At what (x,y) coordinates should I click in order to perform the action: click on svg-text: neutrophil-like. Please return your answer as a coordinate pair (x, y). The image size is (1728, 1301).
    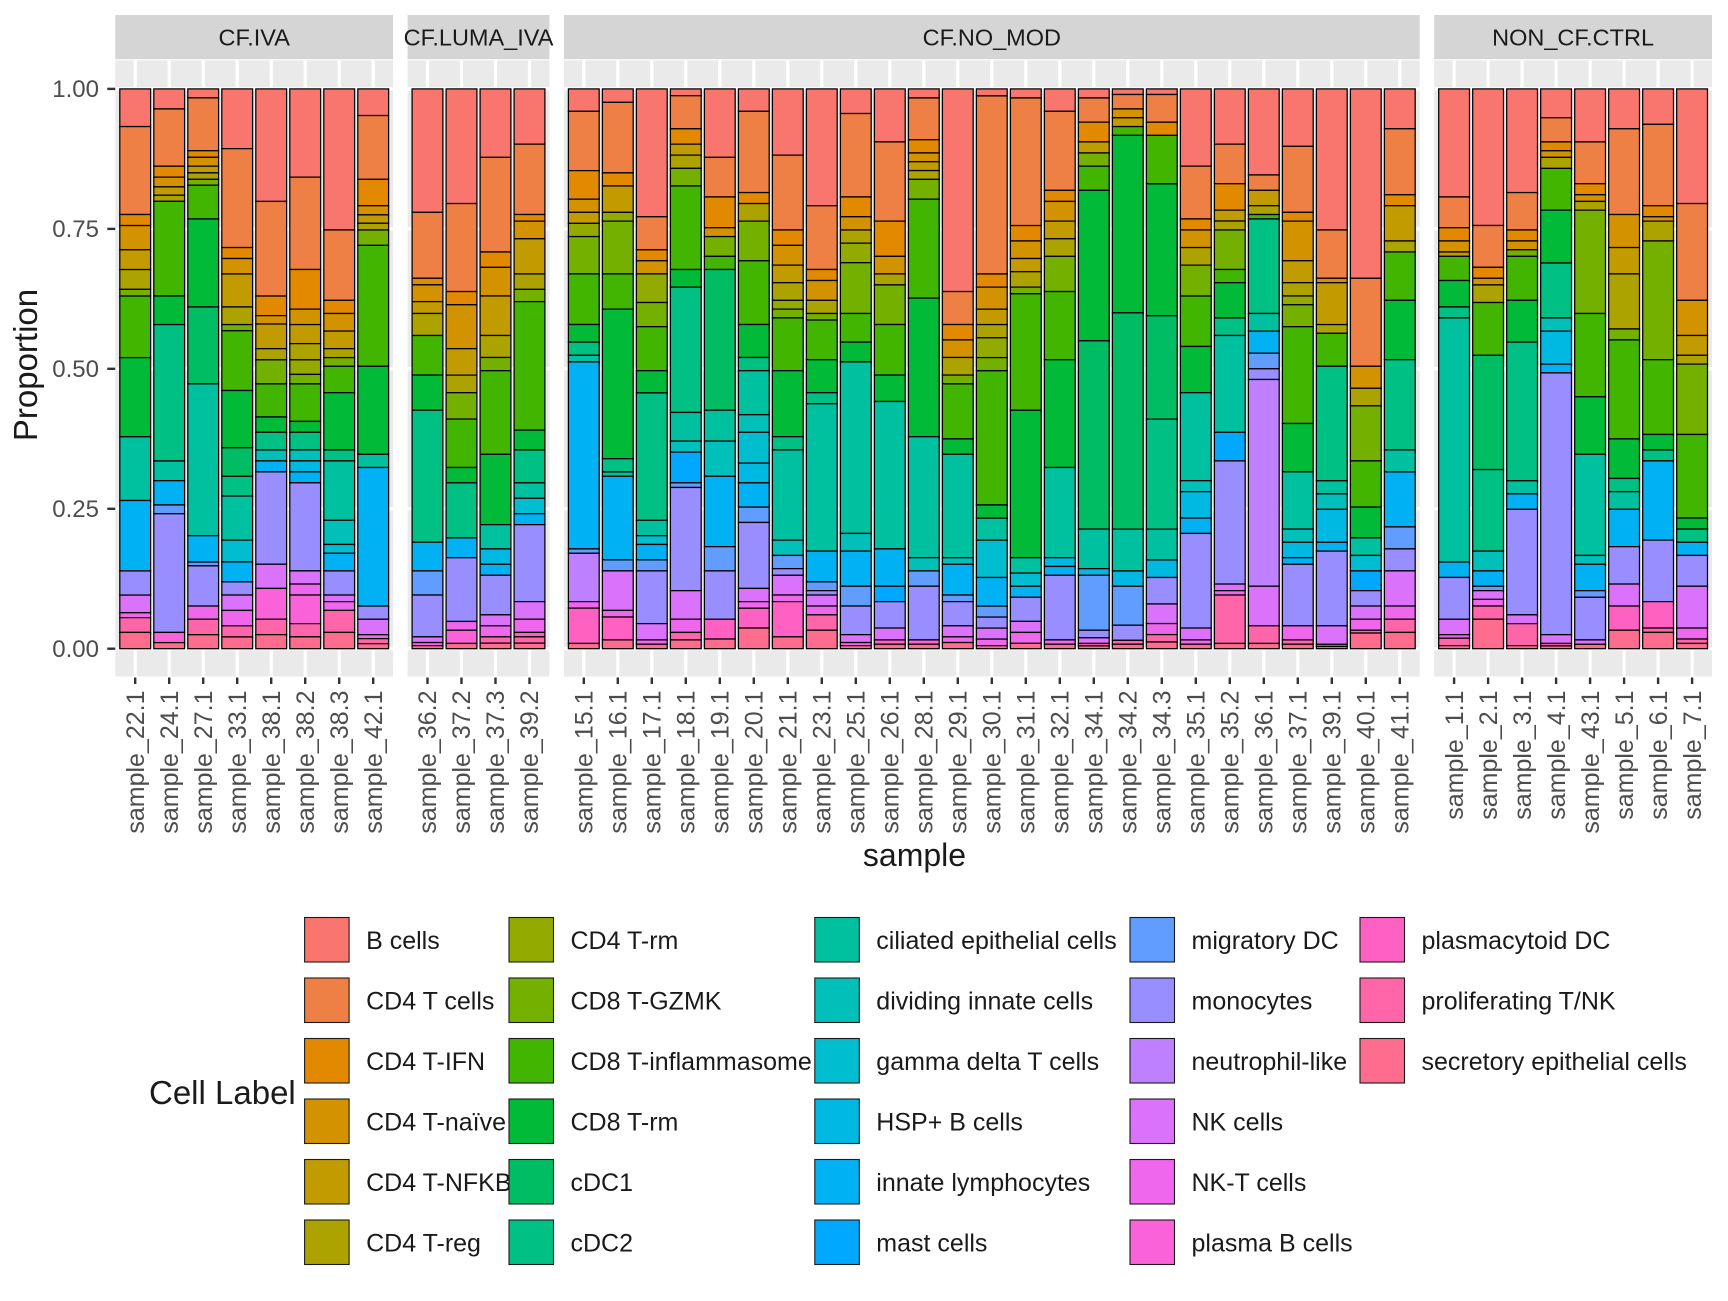
    Looking at the image, I should click on (1270, 1062).